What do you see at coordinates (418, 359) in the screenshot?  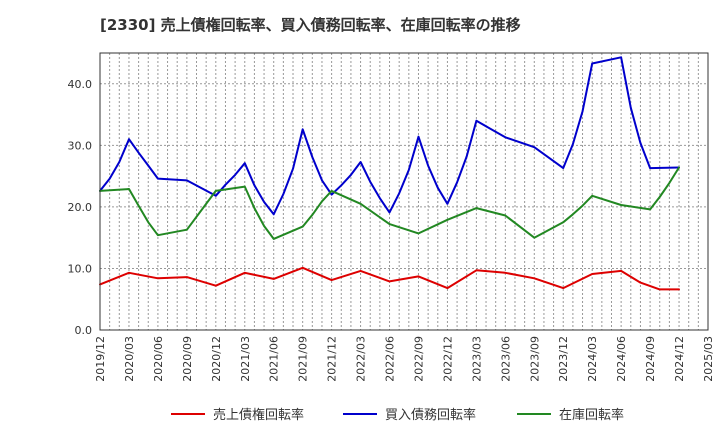 I see `x-tick-label: 2022/09` at bounding box center [418, 359].